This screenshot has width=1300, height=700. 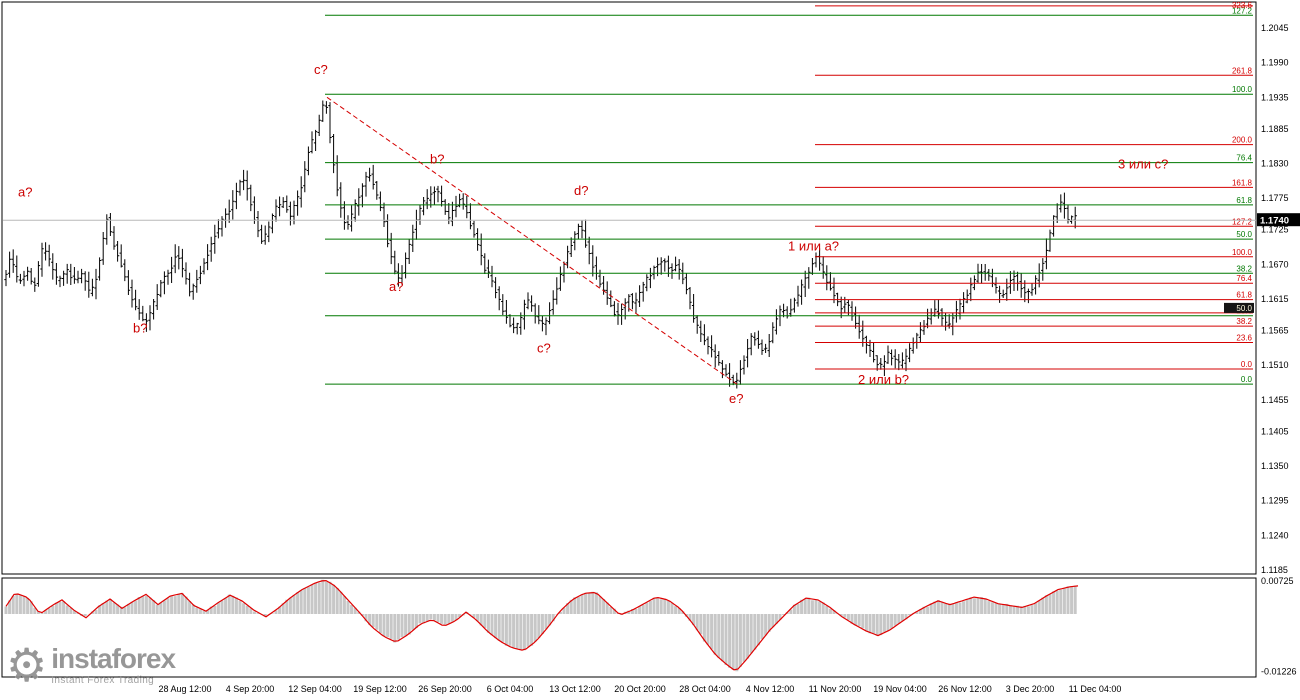 What do you see at coordinates (1275, 535) in the screenshot?
I see `price-axis-label: 1.1240` at bounding box center [1275, 535].